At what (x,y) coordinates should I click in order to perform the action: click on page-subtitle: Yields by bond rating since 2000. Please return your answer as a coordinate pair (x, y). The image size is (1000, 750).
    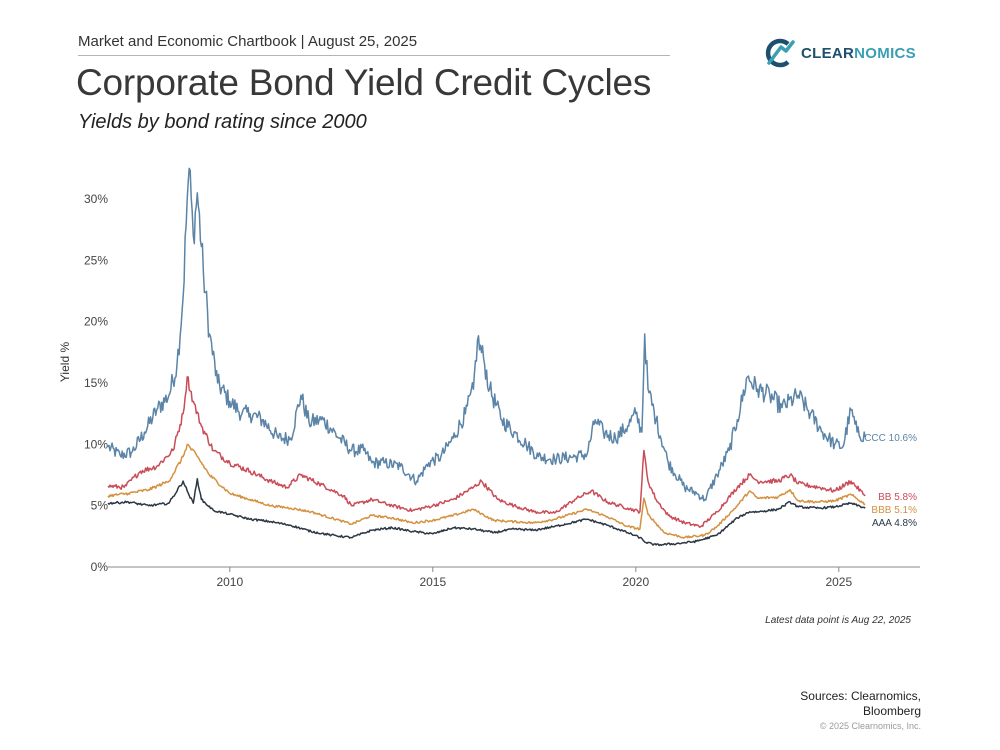
    Looking at the image, I should click on (222, 122).